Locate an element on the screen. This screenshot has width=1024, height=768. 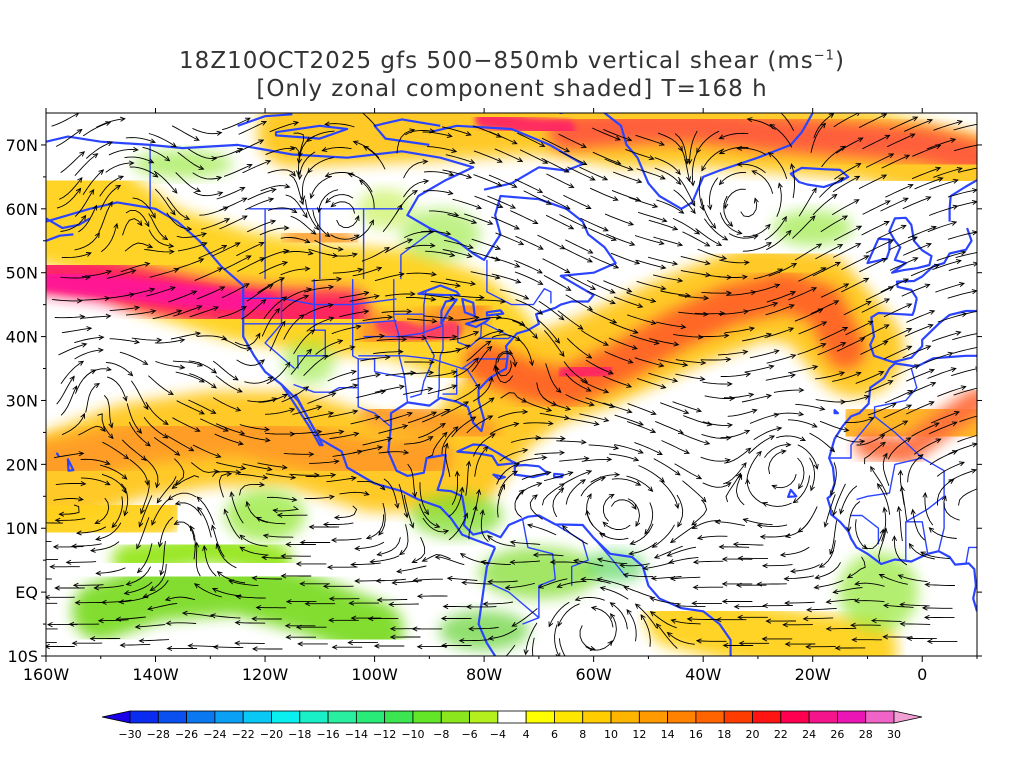
coastline is located at coordinates (962, 200).